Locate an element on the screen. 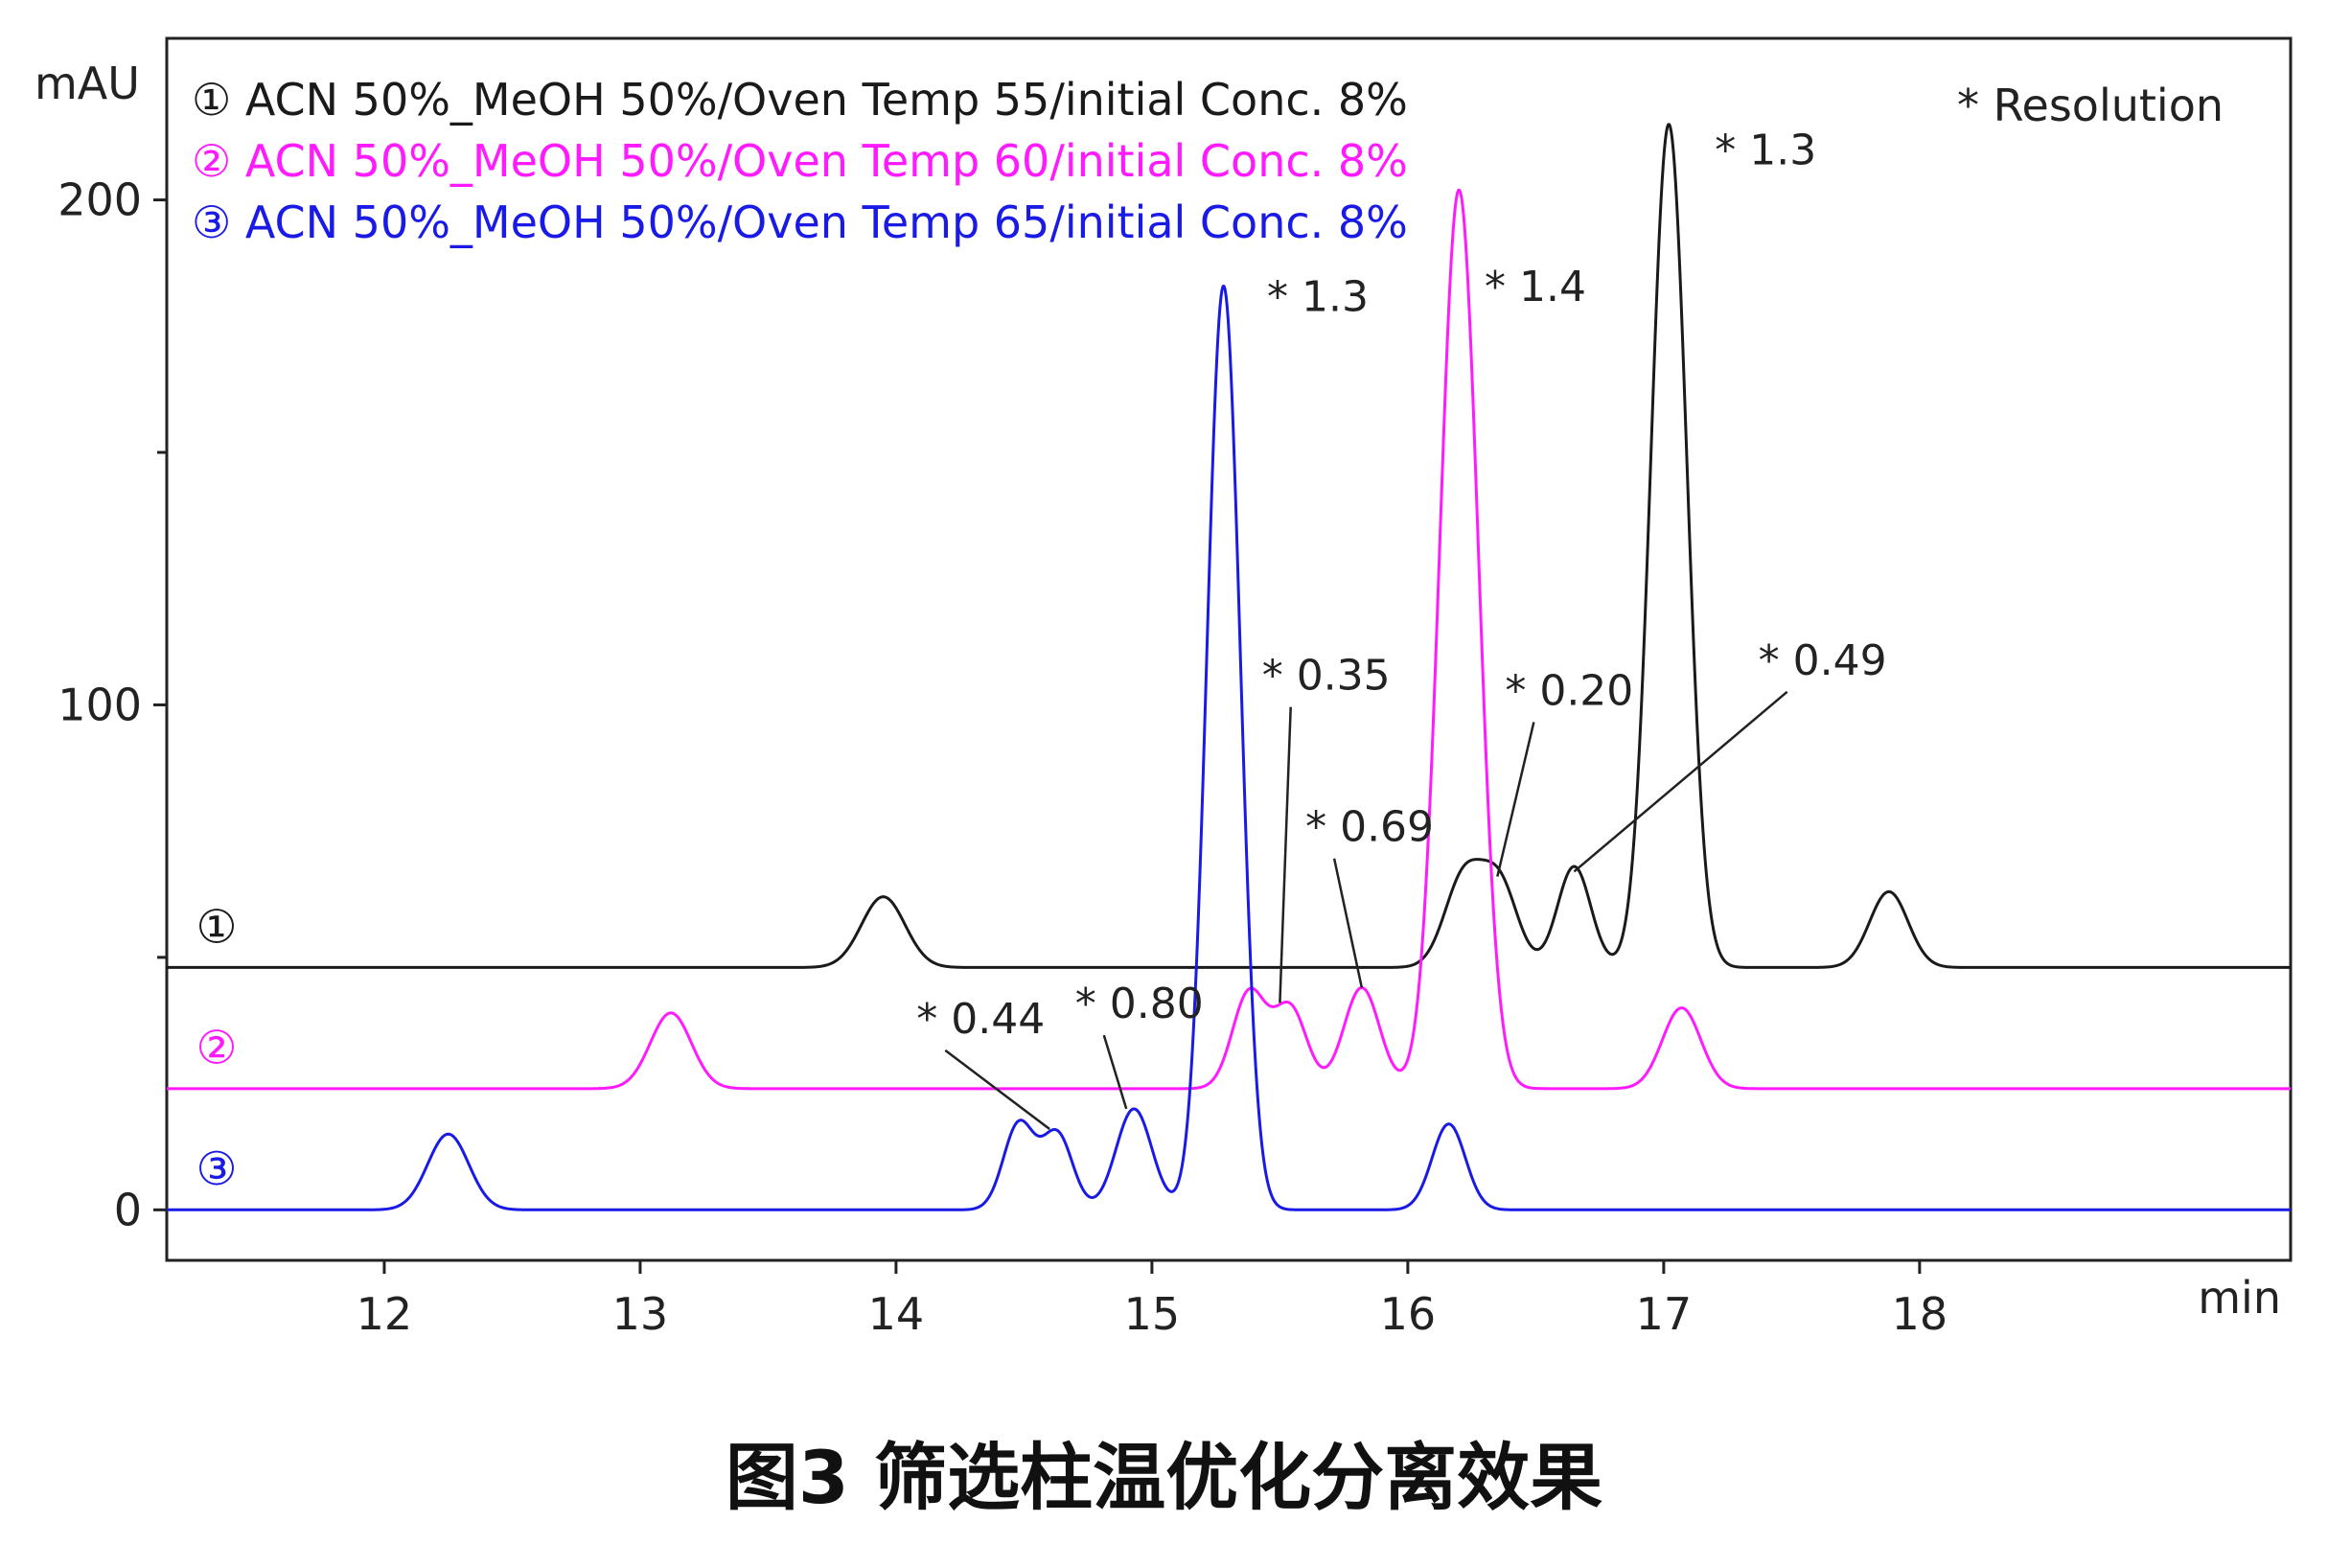  y-tick-label: 200 is located at coordinates (100, 200).